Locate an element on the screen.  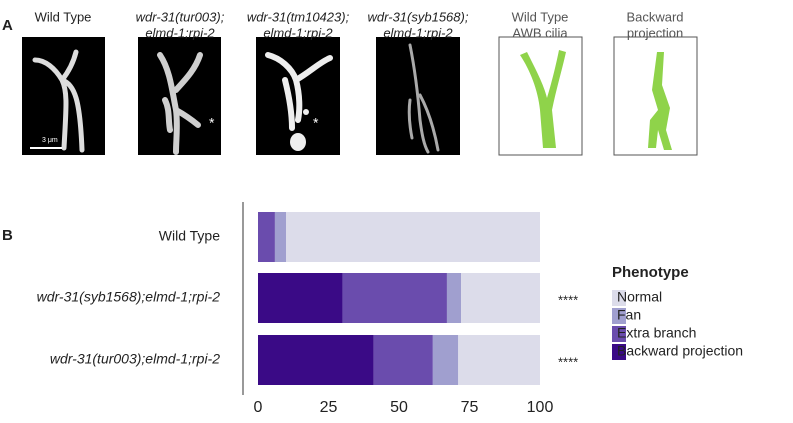
scale-bar-label: 3 μm is located at coordinates (50, 140).